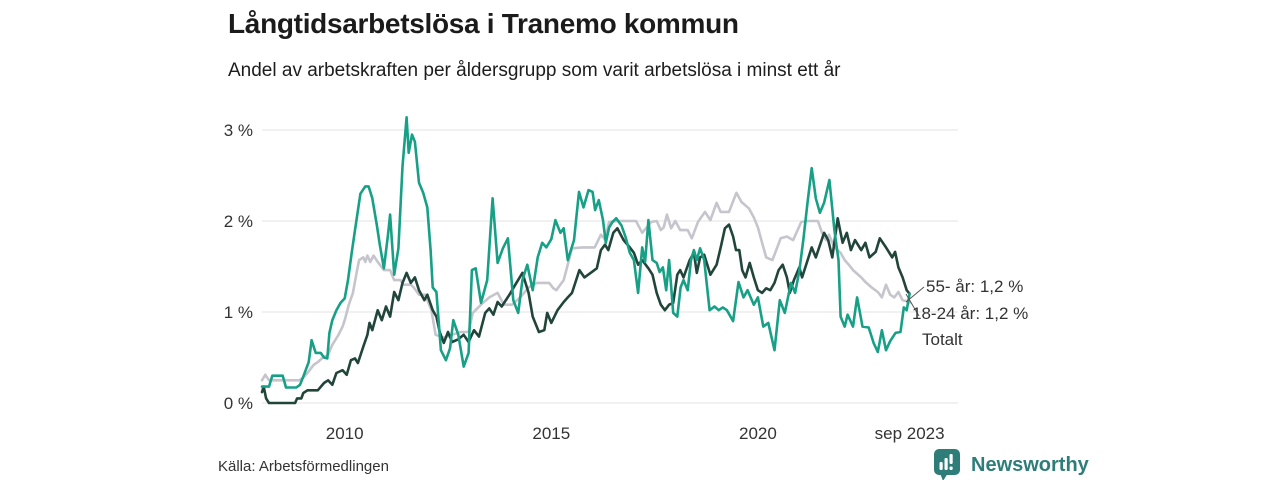  What do you see at coordinates (975, 286) in the screenshot?
I see `series-end-label-55: 55- år: 1,2 %` at bounding box center [975, 286].